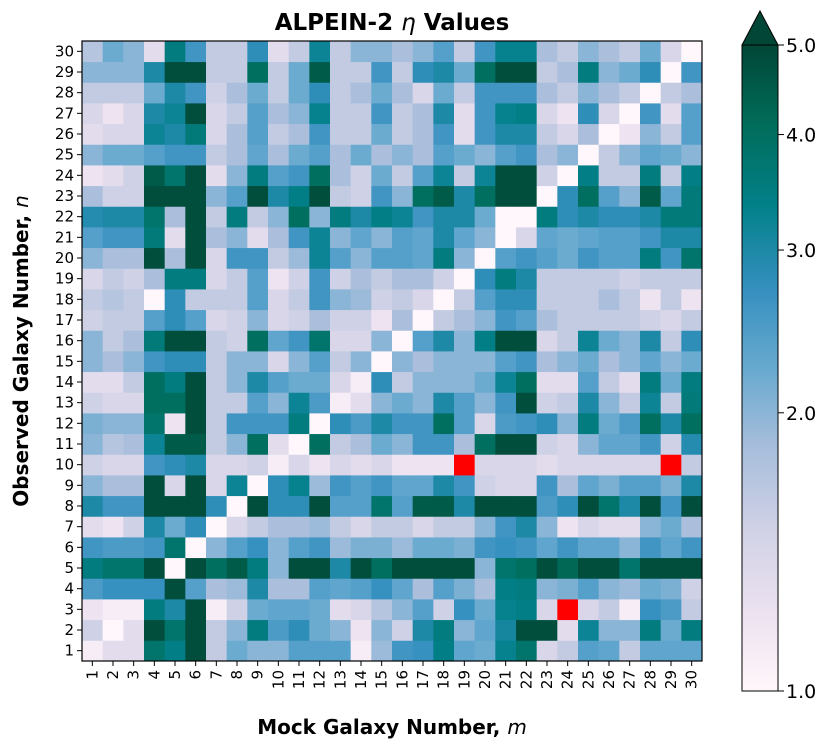  Describe the element at coordinates (64, 444) in the screenshot. I see `y-tick-label: 11` at that location.